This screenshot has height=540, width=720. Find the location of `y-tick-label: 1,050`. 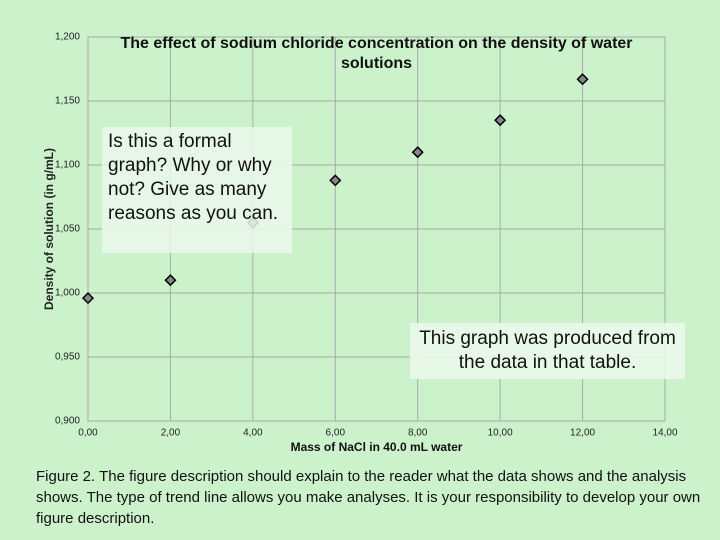

y-tick-label: 1,050 is located at coordinates (67, 229).